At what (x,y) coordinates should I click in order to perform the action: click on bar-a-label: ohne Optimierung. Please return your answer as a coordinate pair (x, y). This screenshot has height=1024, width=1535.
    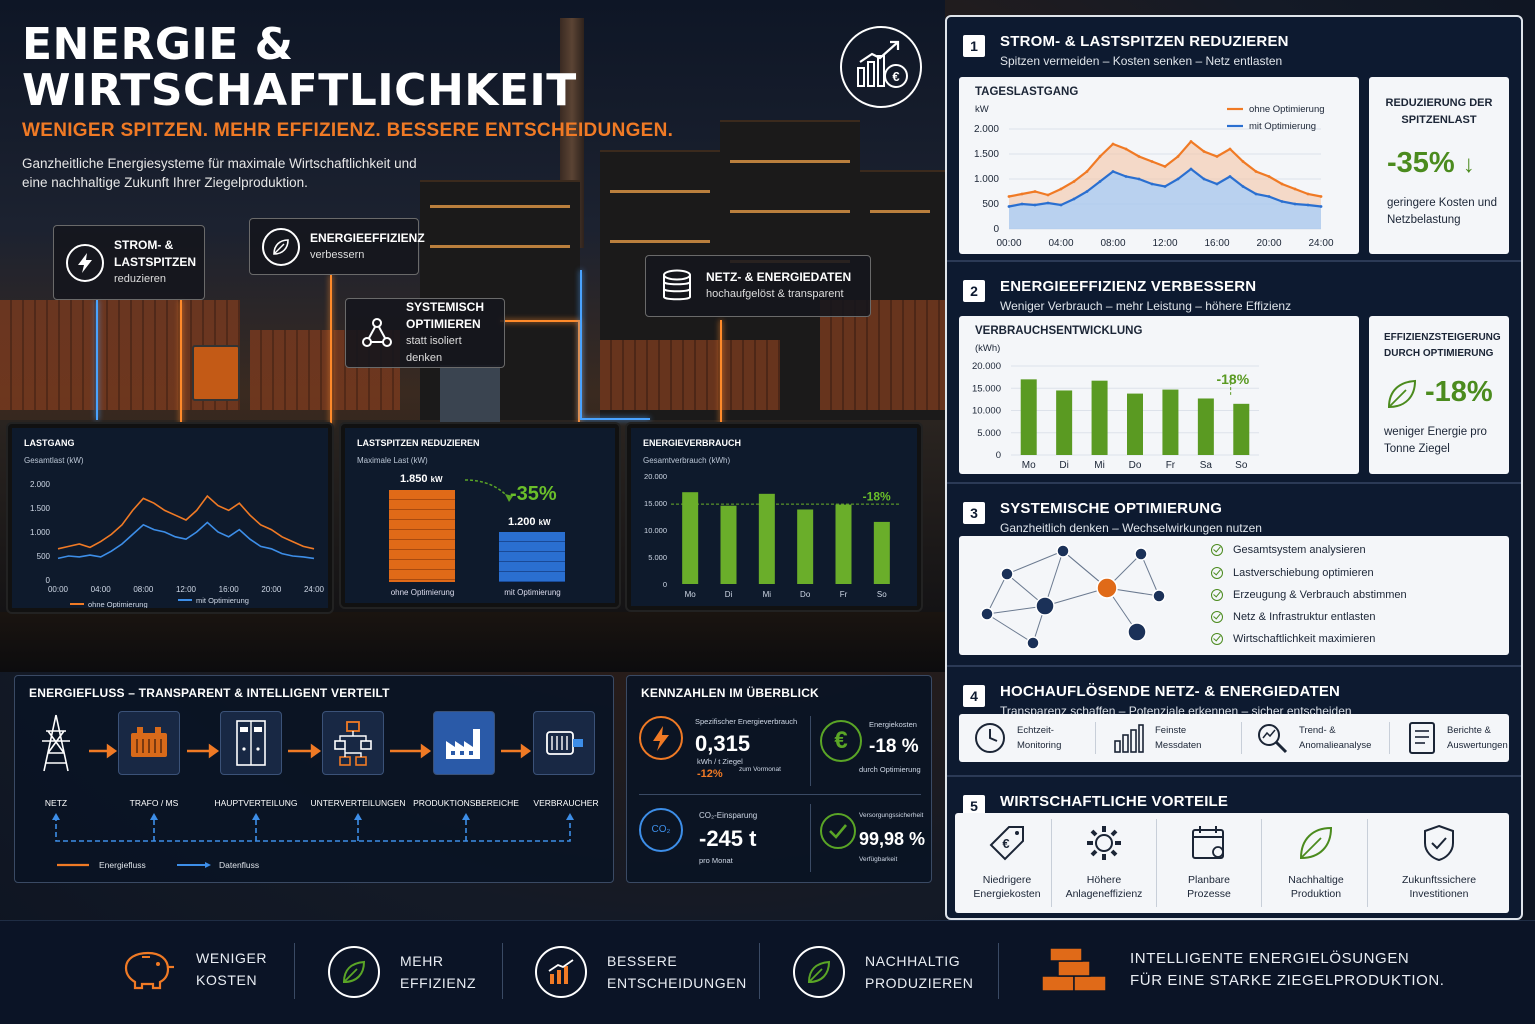
    Looking at the image, I should click on (422, 592).